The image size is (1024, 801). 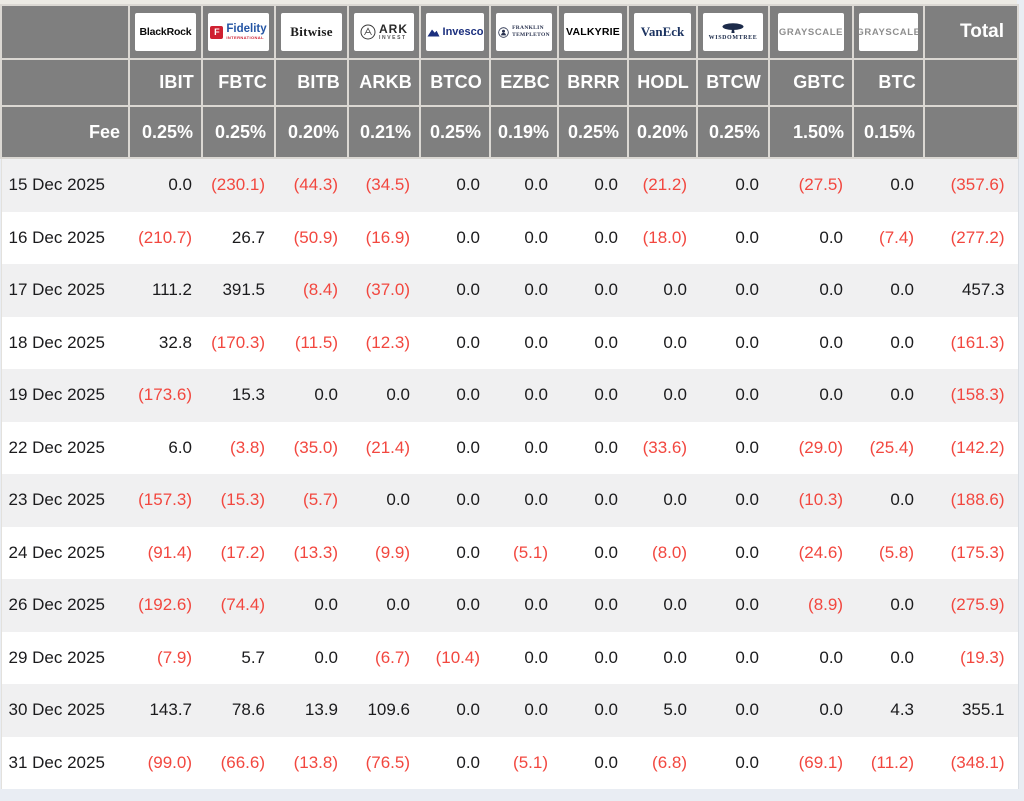 I want to click on ticker-row-spacer, so click(x=65, y=82).